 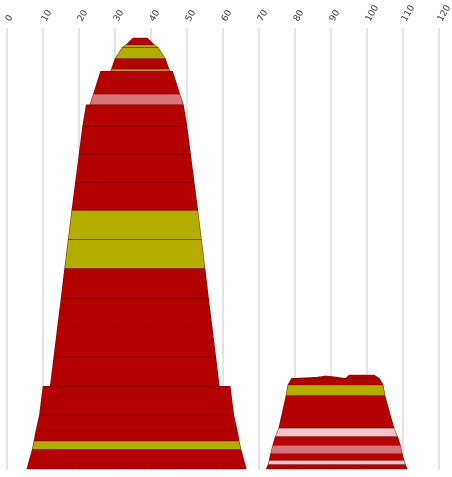 I want to click on x-tick-label: 90, so click(x=335, y=15).